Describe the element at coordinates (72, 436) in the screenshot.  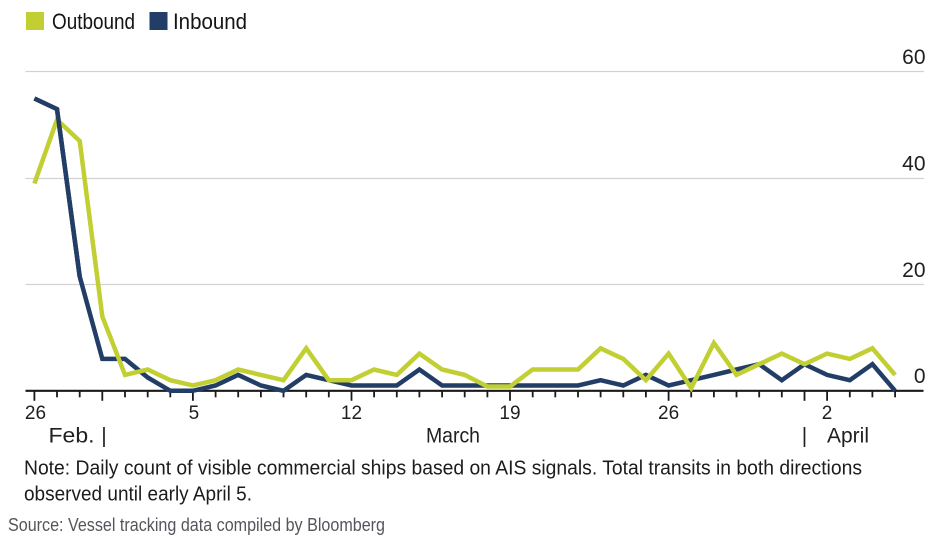
I see `svg-text: Feb.` at that location.